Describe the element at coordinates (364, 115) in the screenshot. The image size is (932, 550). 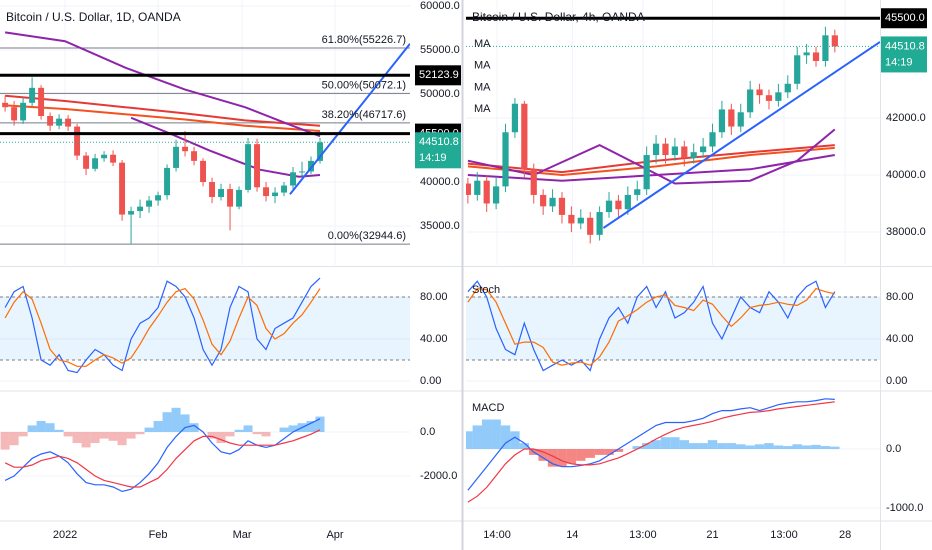
I see `fib-label: 38.20%(46717.6)` at that location.